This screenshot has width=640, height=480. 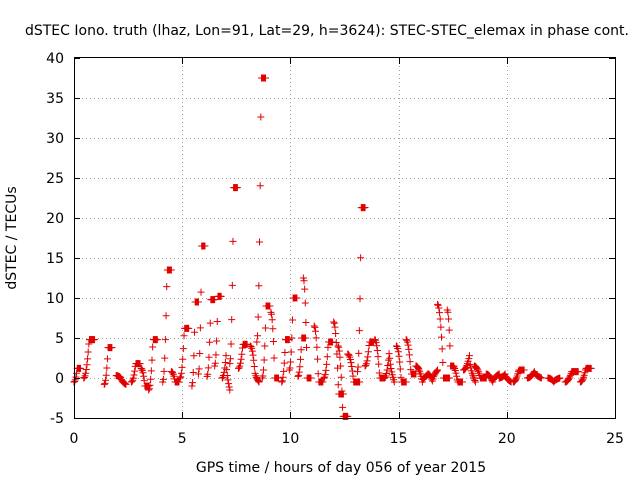 I want to click on x-tick-label: 10, so click(x=290, y=439).